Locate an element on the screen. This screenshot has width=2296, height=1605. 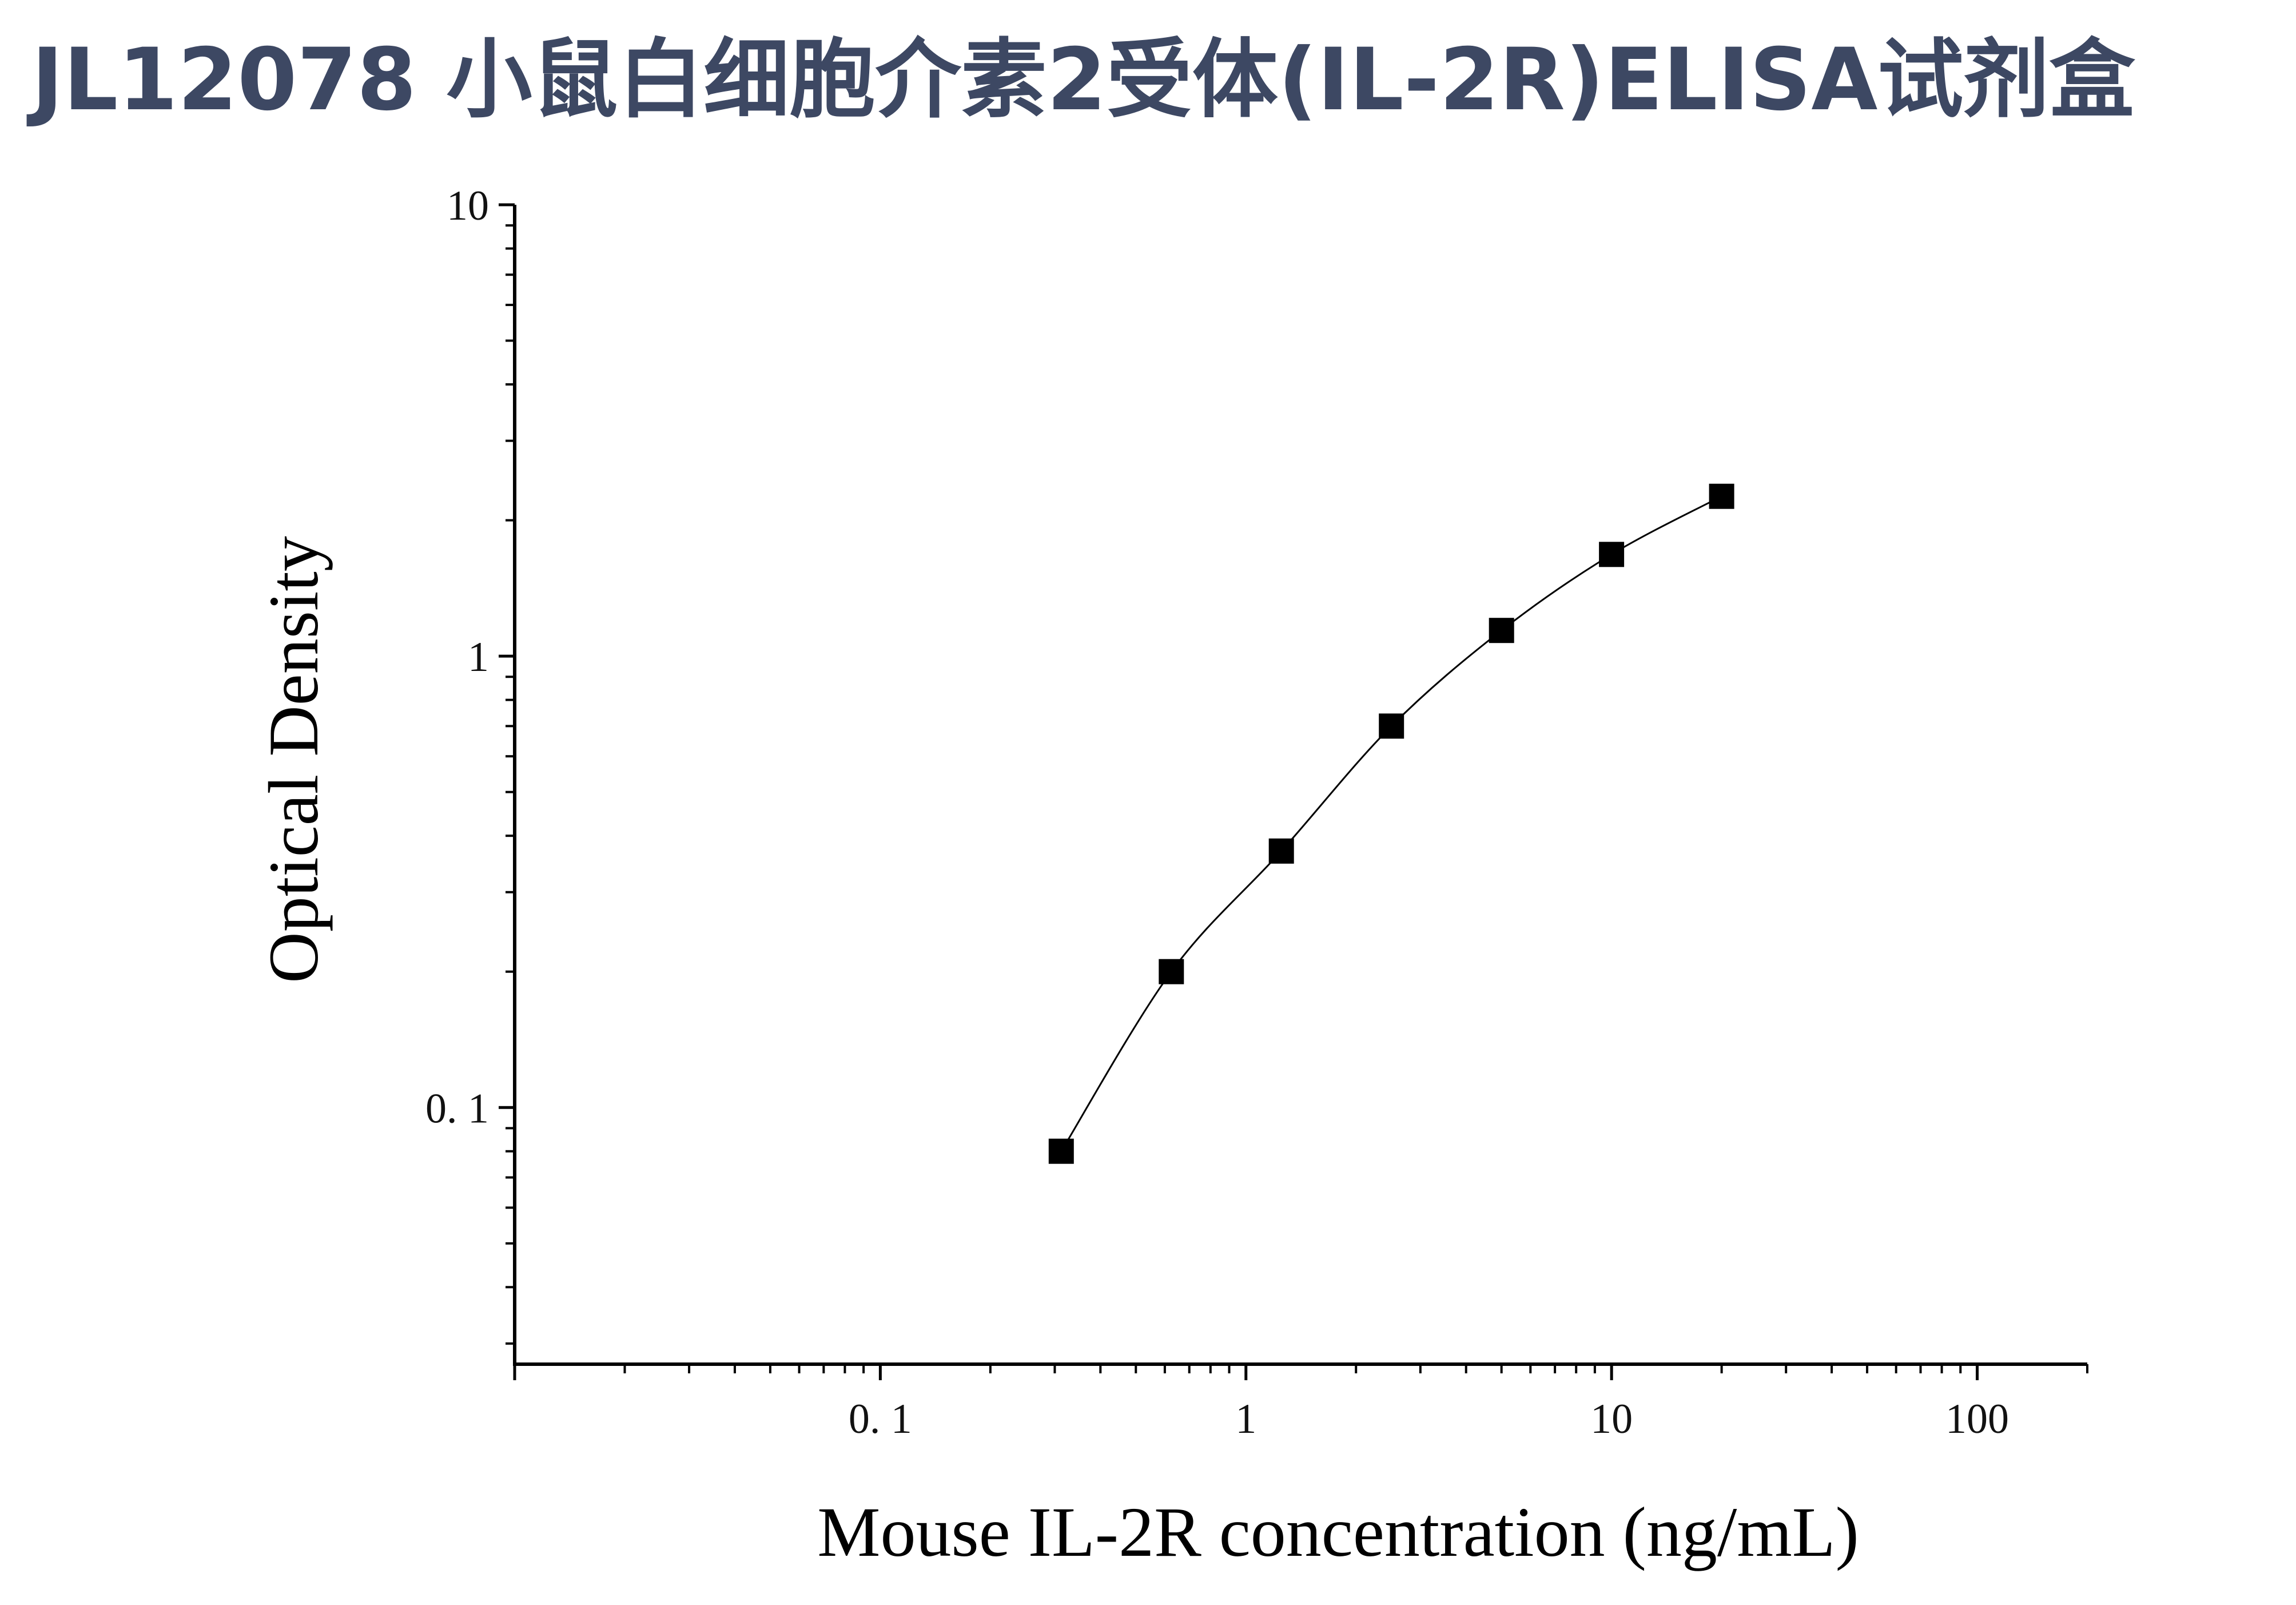
fit-line is located at coordinates (1391, 823).